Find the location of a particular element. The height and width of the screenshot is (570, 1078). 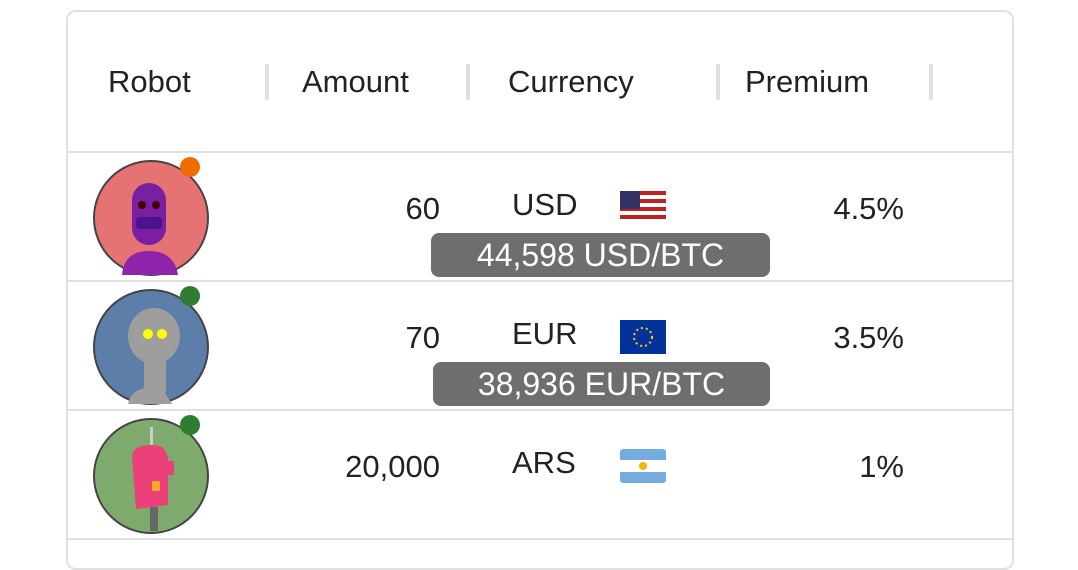

currency-cell: ARS is located at coordinates (544, 462).